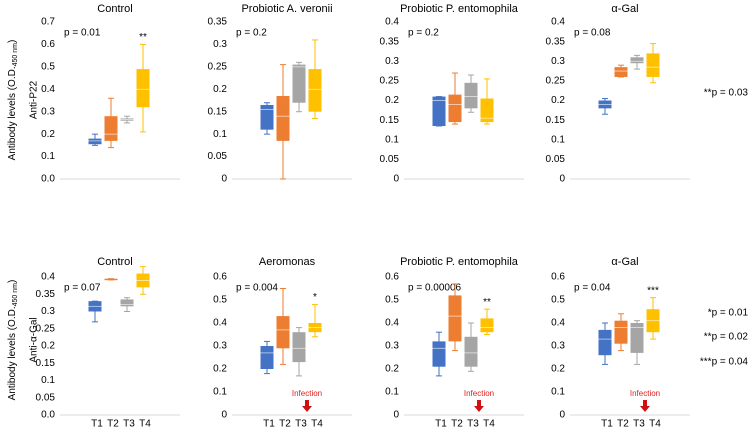 The width and height of the screenshot is (753, 433). I want to click on chart-title: Probiotic A. veronii, so click(286, 9).